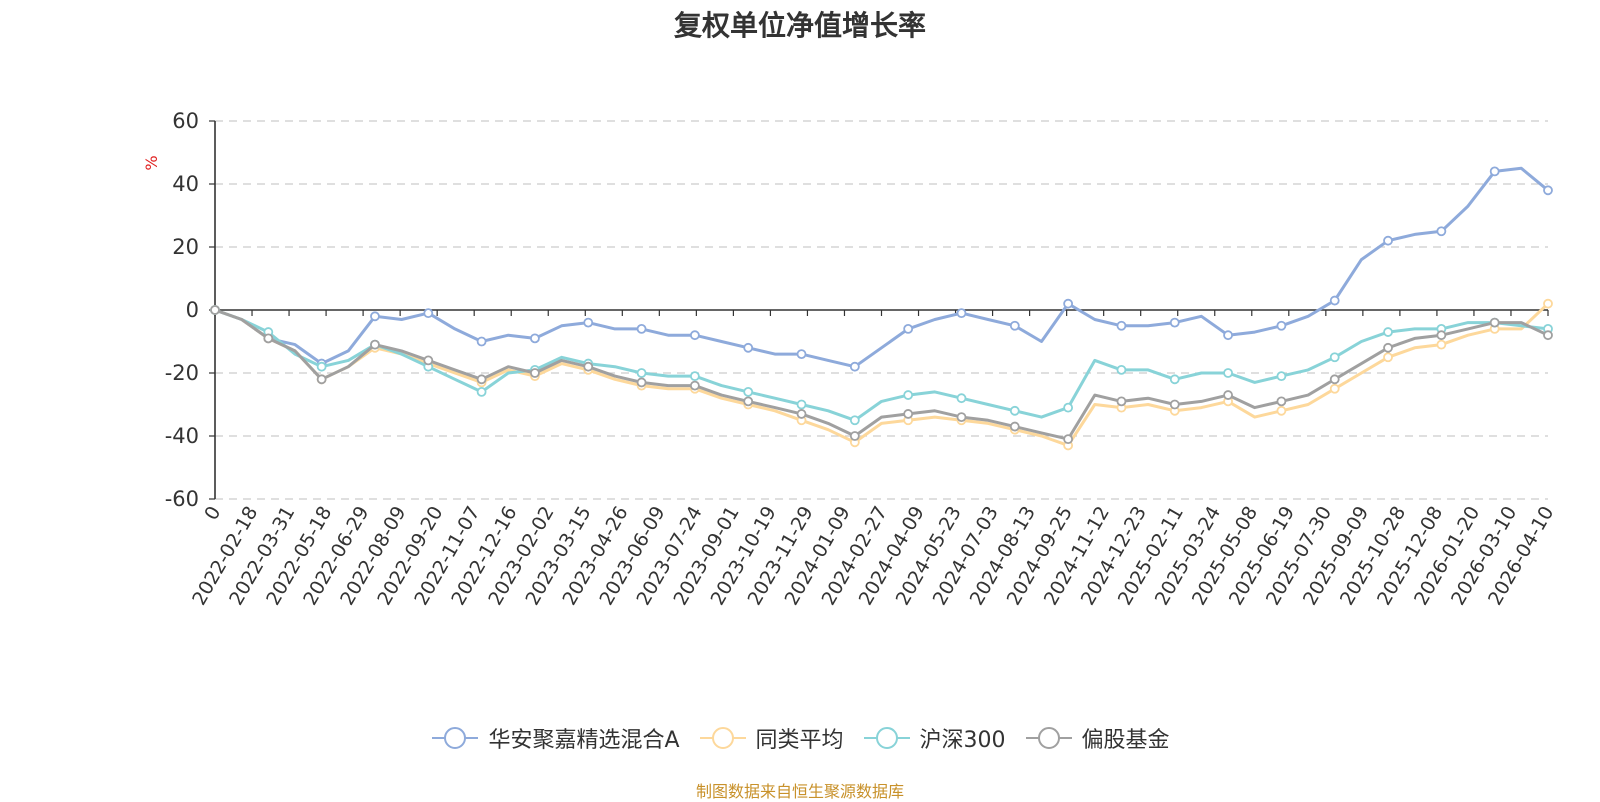  Describe the element at coordinates (799, 25) in the screenshot. I see `chart-title: 复权单位净值增长率` at that location.